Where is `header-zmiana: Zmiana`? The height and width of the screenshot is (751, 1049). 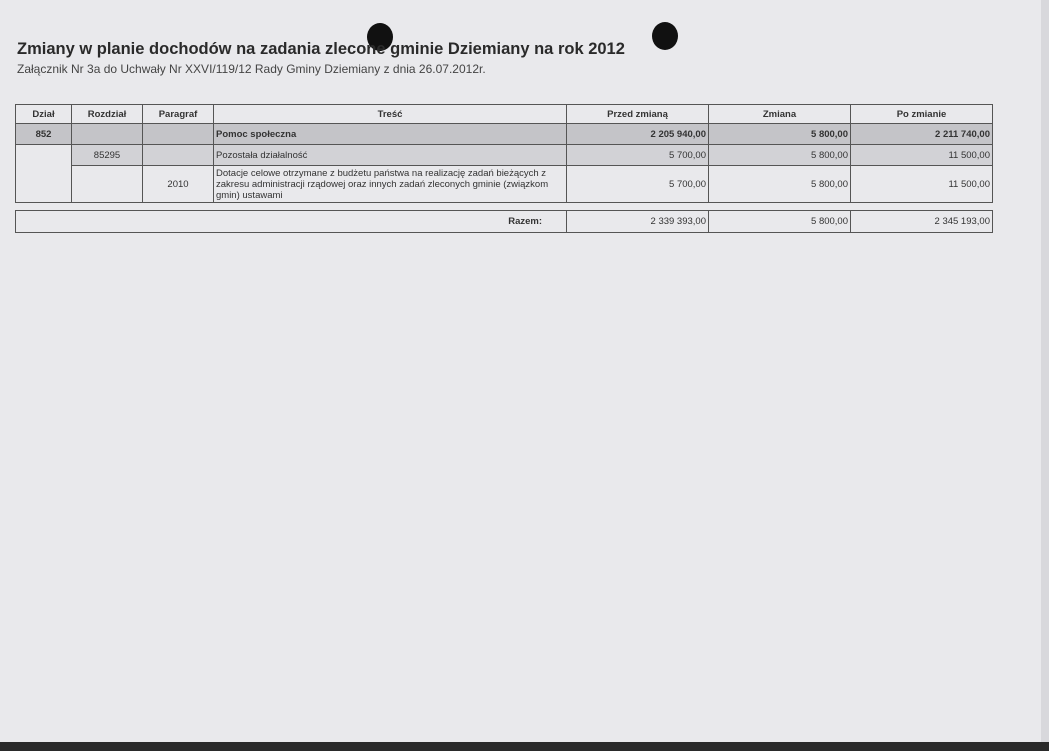
header-zmiana: Zmiana is located at coordinates (779, 114).